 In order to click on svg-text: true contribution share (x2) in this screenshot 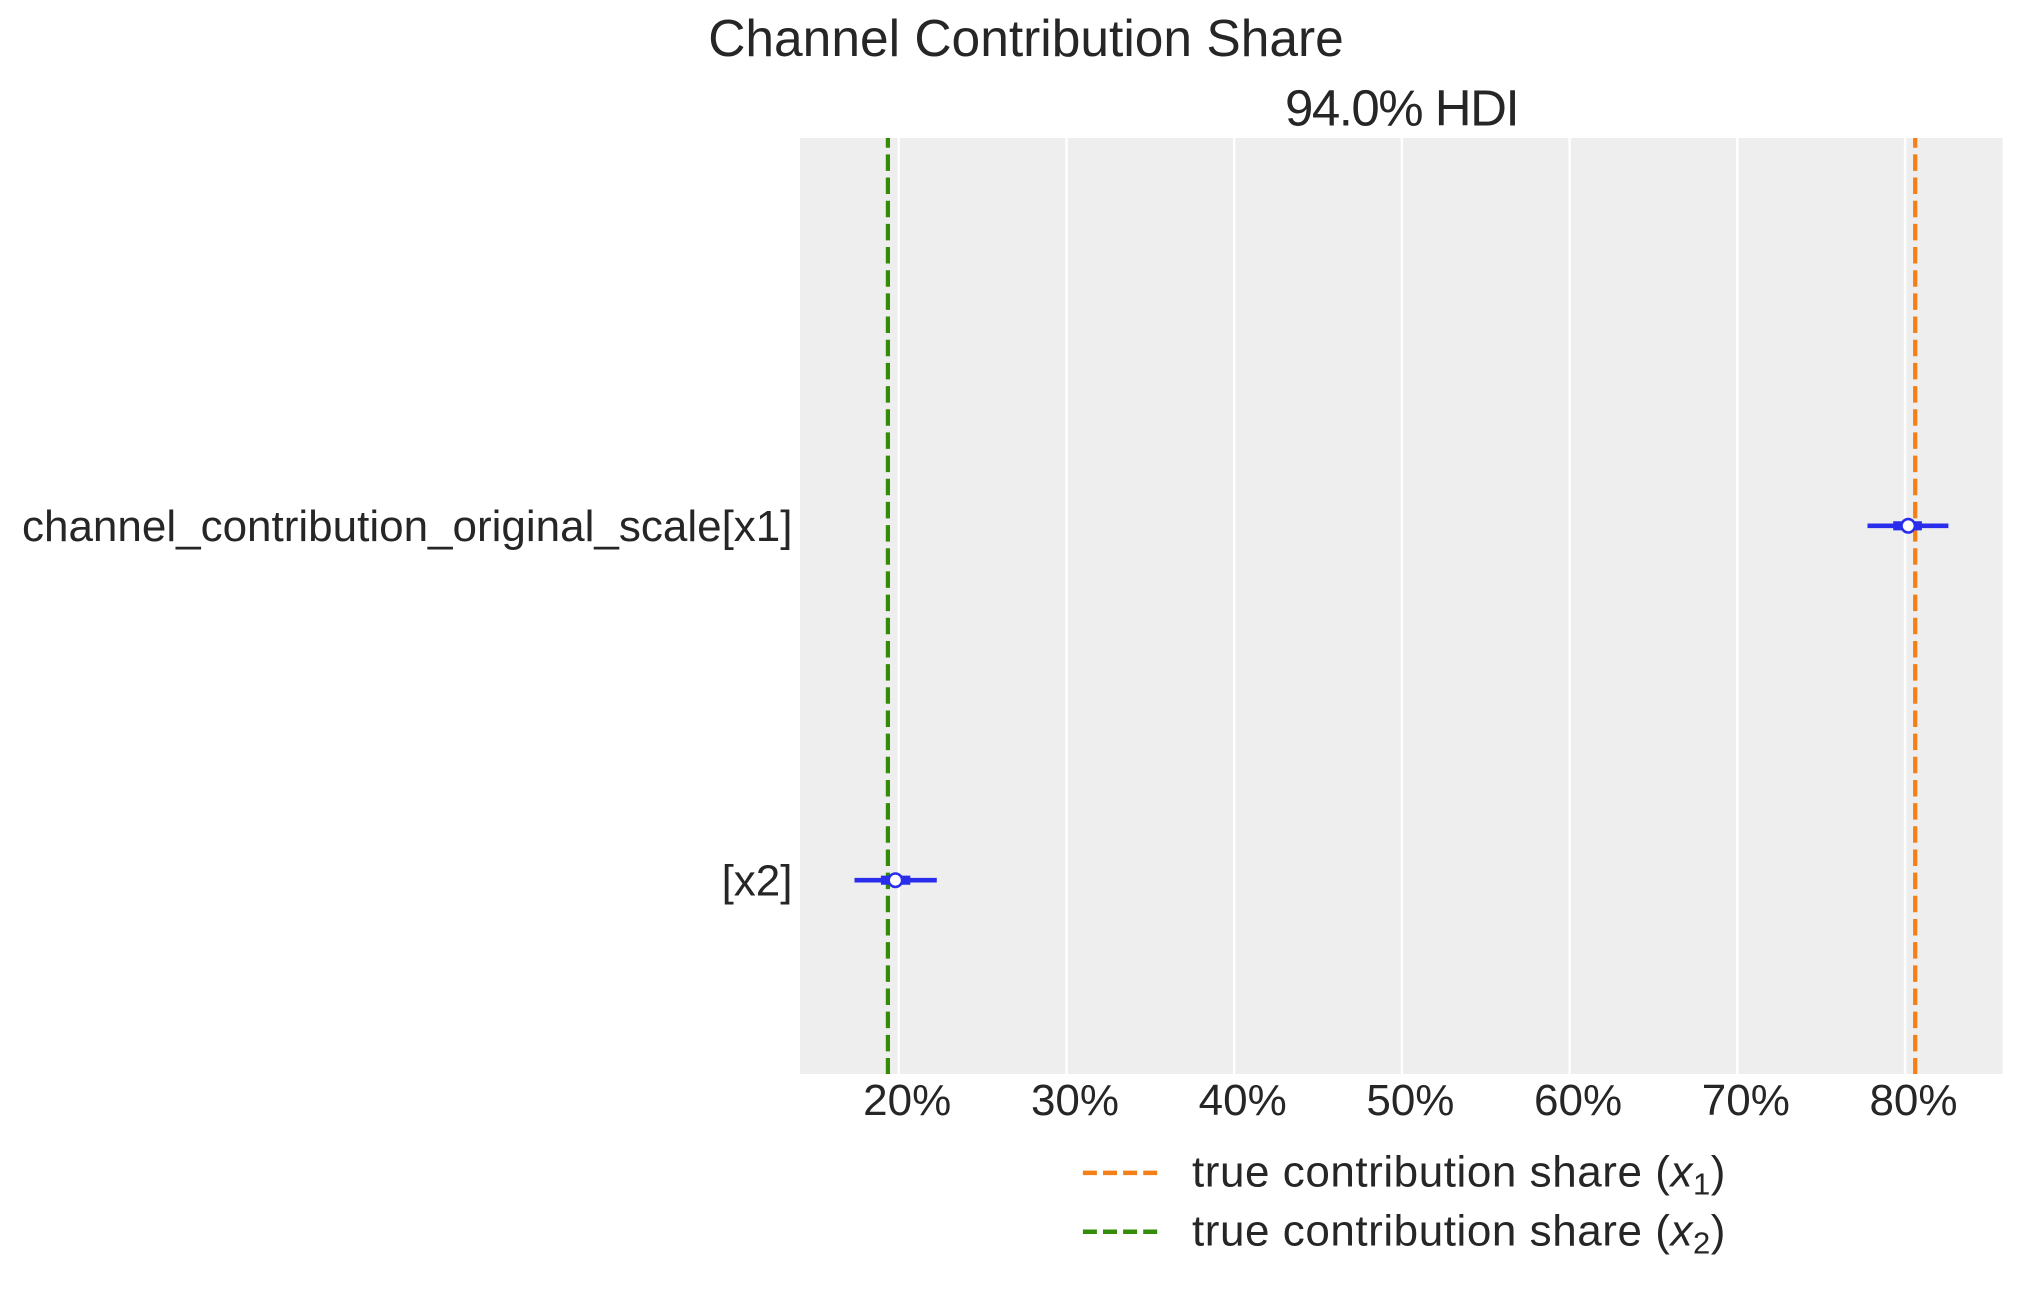, I will do `click(1459, 1233)`.